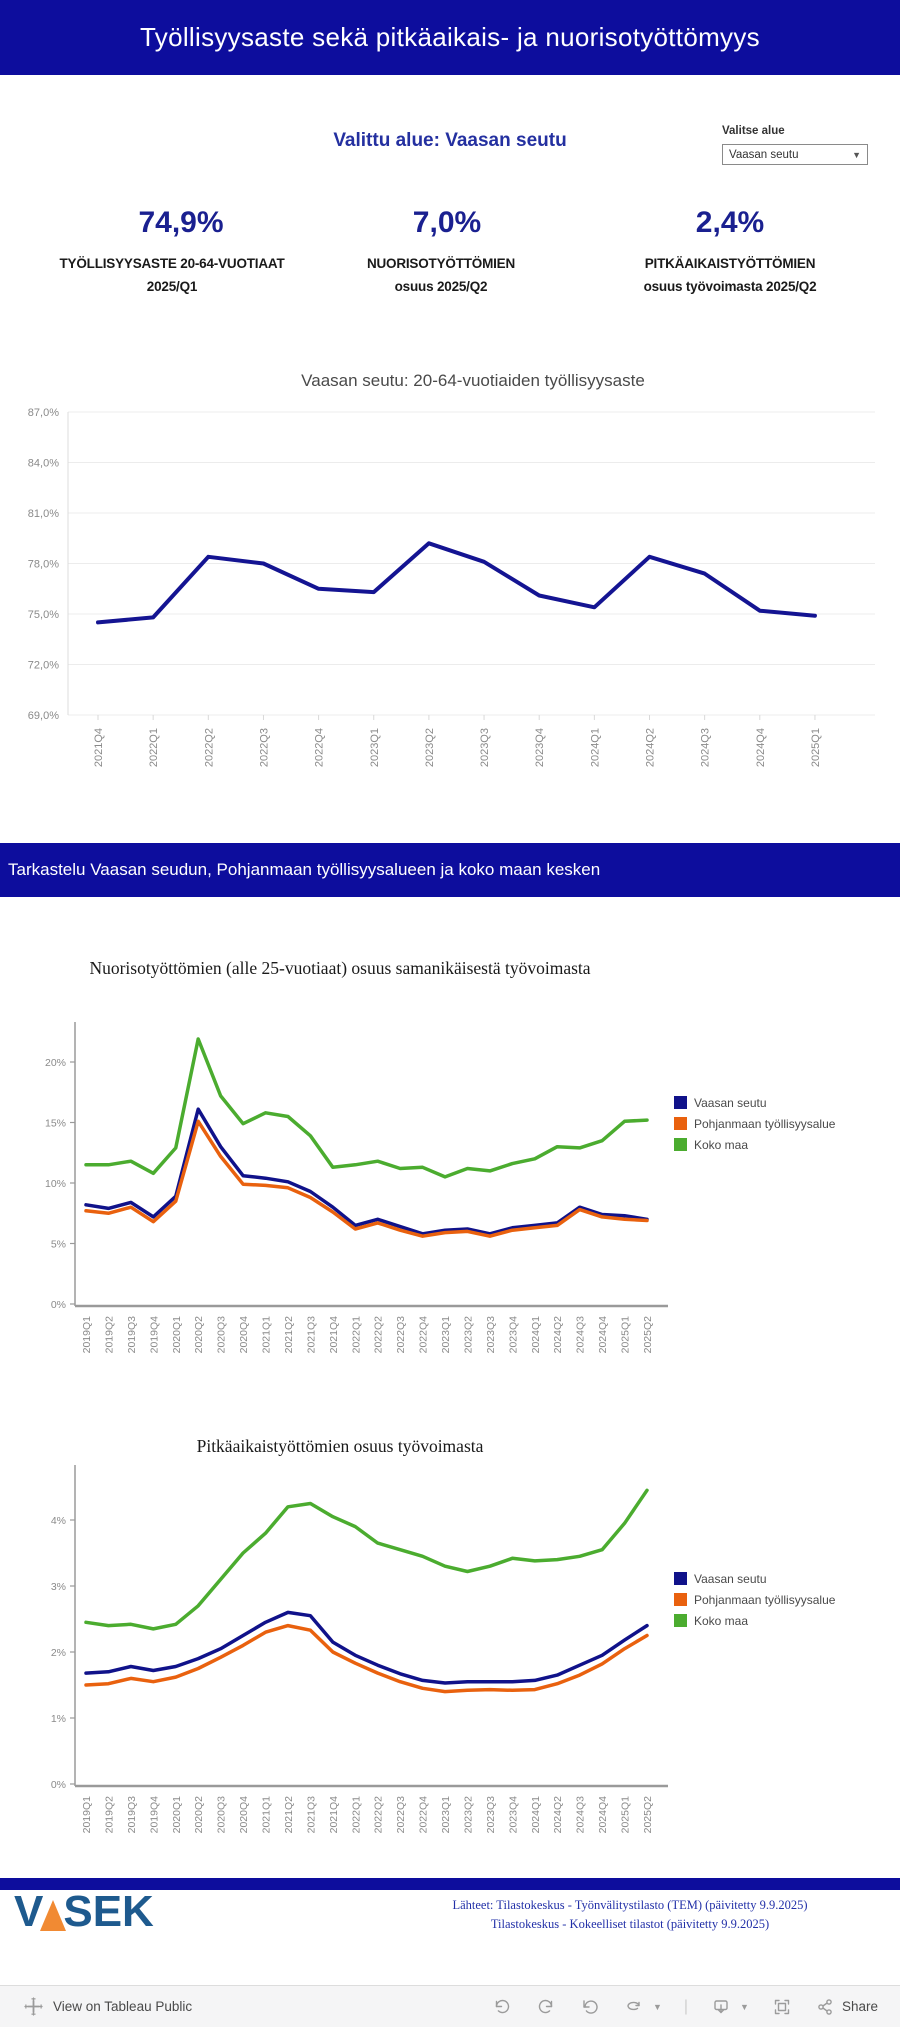 Image resolution: width=900 pixels, height=2027 pixels. What do you see at coordinates (680, 1102) in the screenshot?
I see `vaasan-seutu-swatch-icon` at bounding box center [680, 1102].